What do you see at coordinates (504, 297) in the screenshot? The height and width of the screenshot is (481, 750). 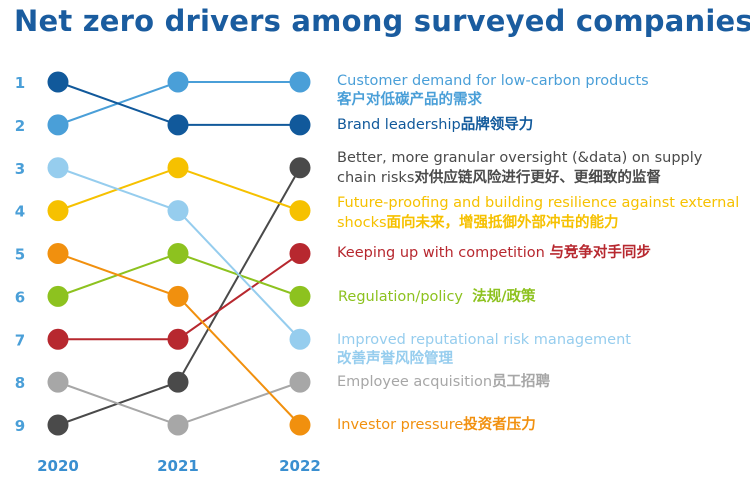 I see `legend-label-cn: 法规/政策` at bounding box center [504, 297].